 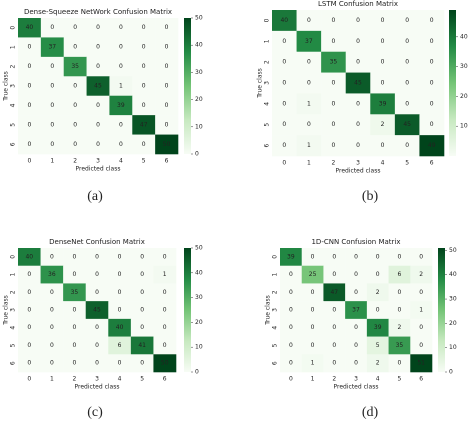 What do you see at coordinates (370, 196) in the screenshot?
I see `caption: (b)` at bounding box center [370, 196].